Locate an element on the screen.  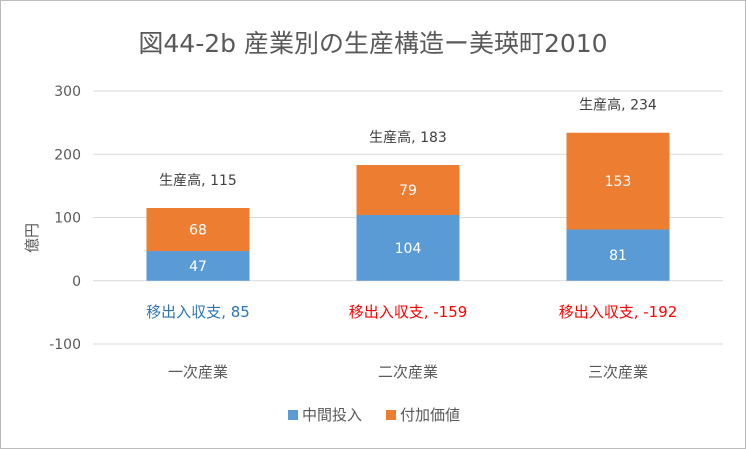
bar-value-label: 153 is located at coordinates (618, 182).